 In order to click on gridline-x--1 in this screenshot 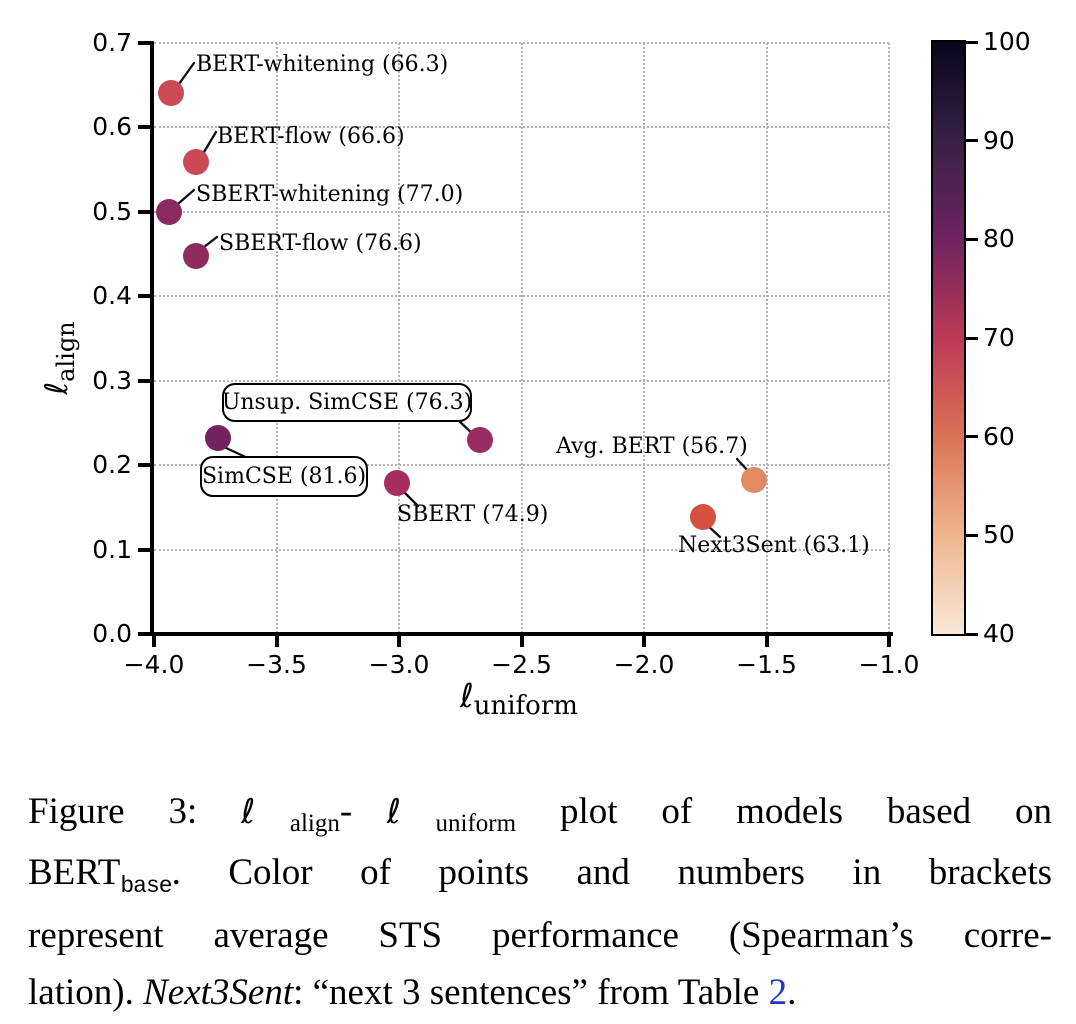, I will do `click(889, 338)`.